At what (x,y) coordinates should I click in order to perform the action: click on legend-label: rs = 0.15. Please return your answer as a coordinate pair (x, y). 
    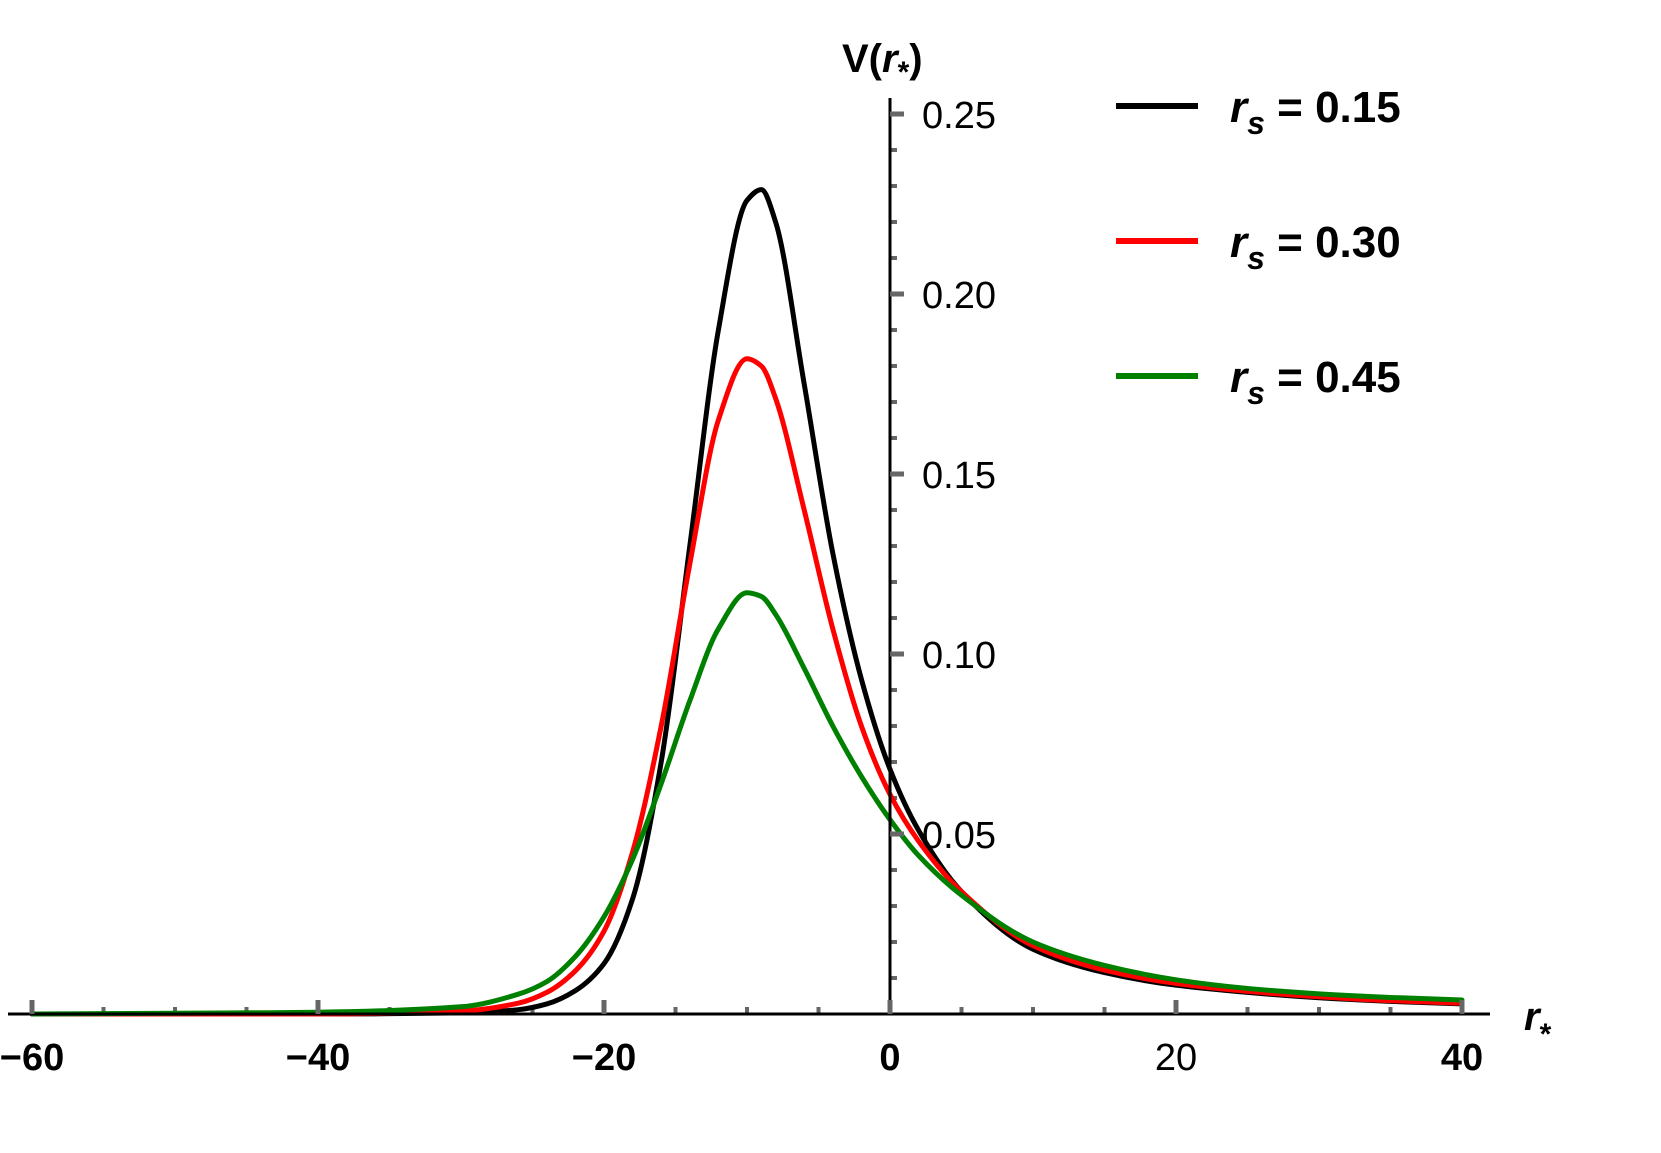
    Looking at the image, I should click on (1315, 112).